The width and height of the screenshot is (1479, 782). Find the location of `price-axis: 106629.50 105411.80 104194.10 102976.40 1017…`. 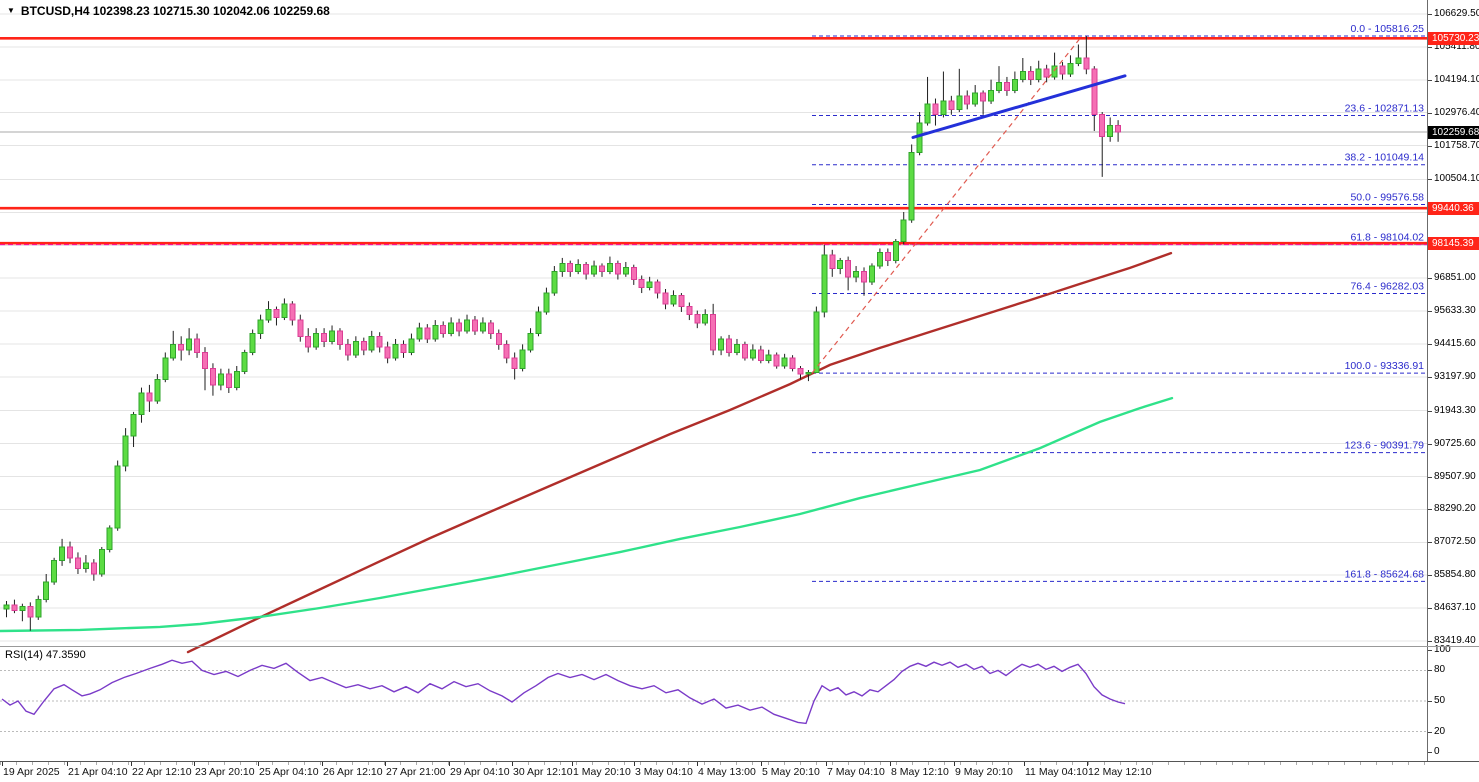

price-axis: 106629.50 105411.80 104194.10 102976.40 1017… is located at coordinates (1453, 381).